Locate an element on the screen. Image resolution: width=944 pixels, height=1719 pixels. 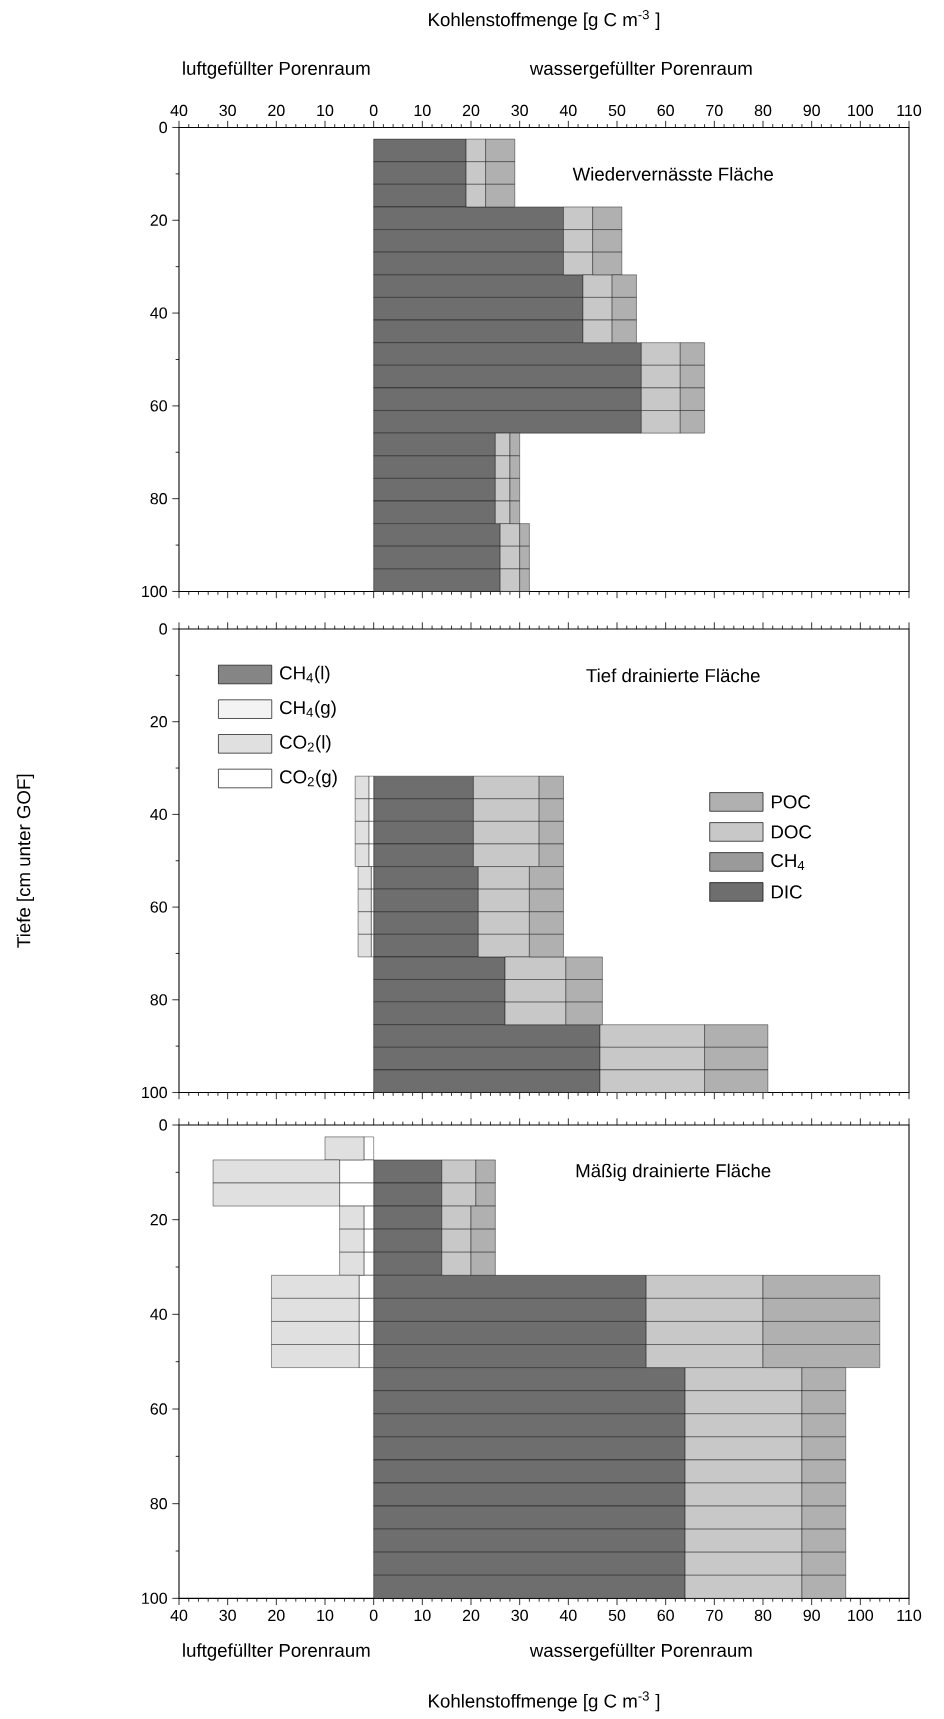
legend-label: DOC is located at coordinates (791, 832).